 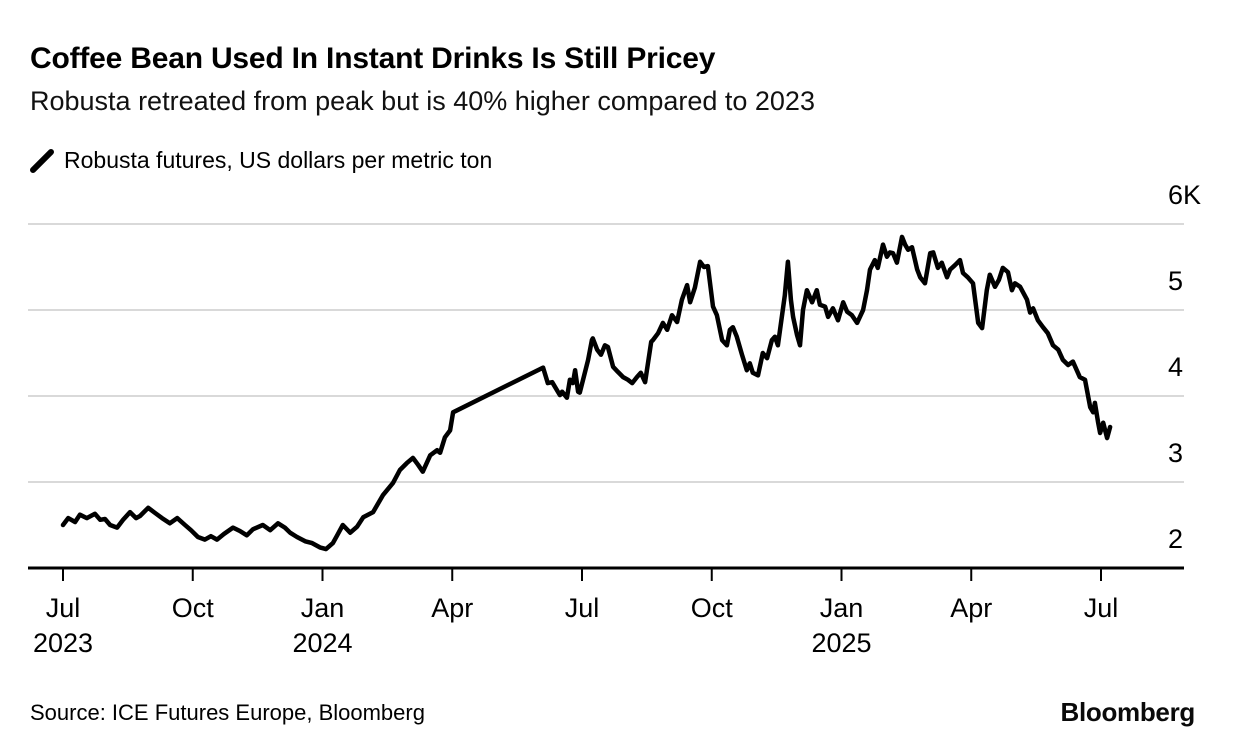 I want to click on y-tick-label: 2, so click(x=1175, y=539).